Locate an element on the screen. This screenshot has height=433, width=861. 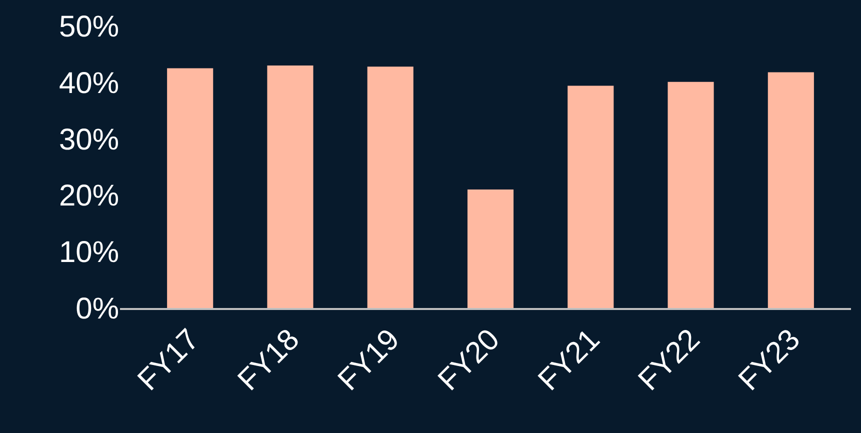
y-tick-label: 10% is located at coordinates (88, 253).